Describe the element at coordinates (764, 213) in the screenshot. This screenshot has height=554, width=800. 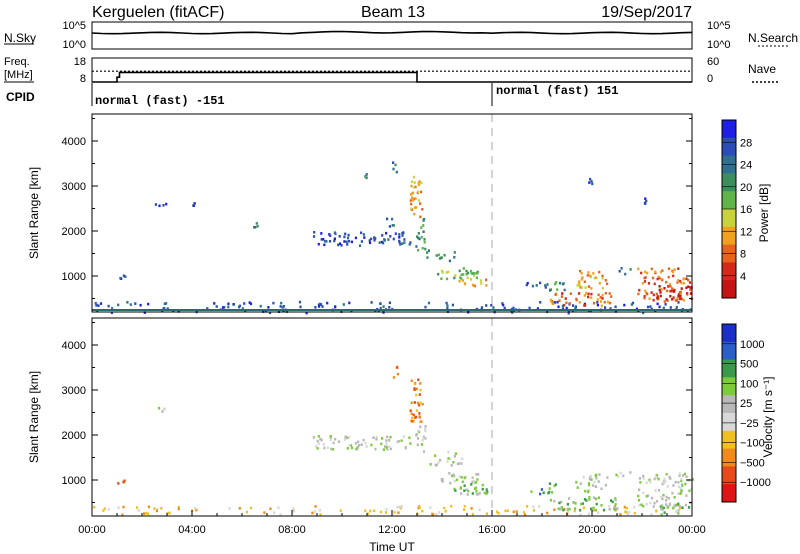
I see `power-cbar-label: Power [dB]` at that location.